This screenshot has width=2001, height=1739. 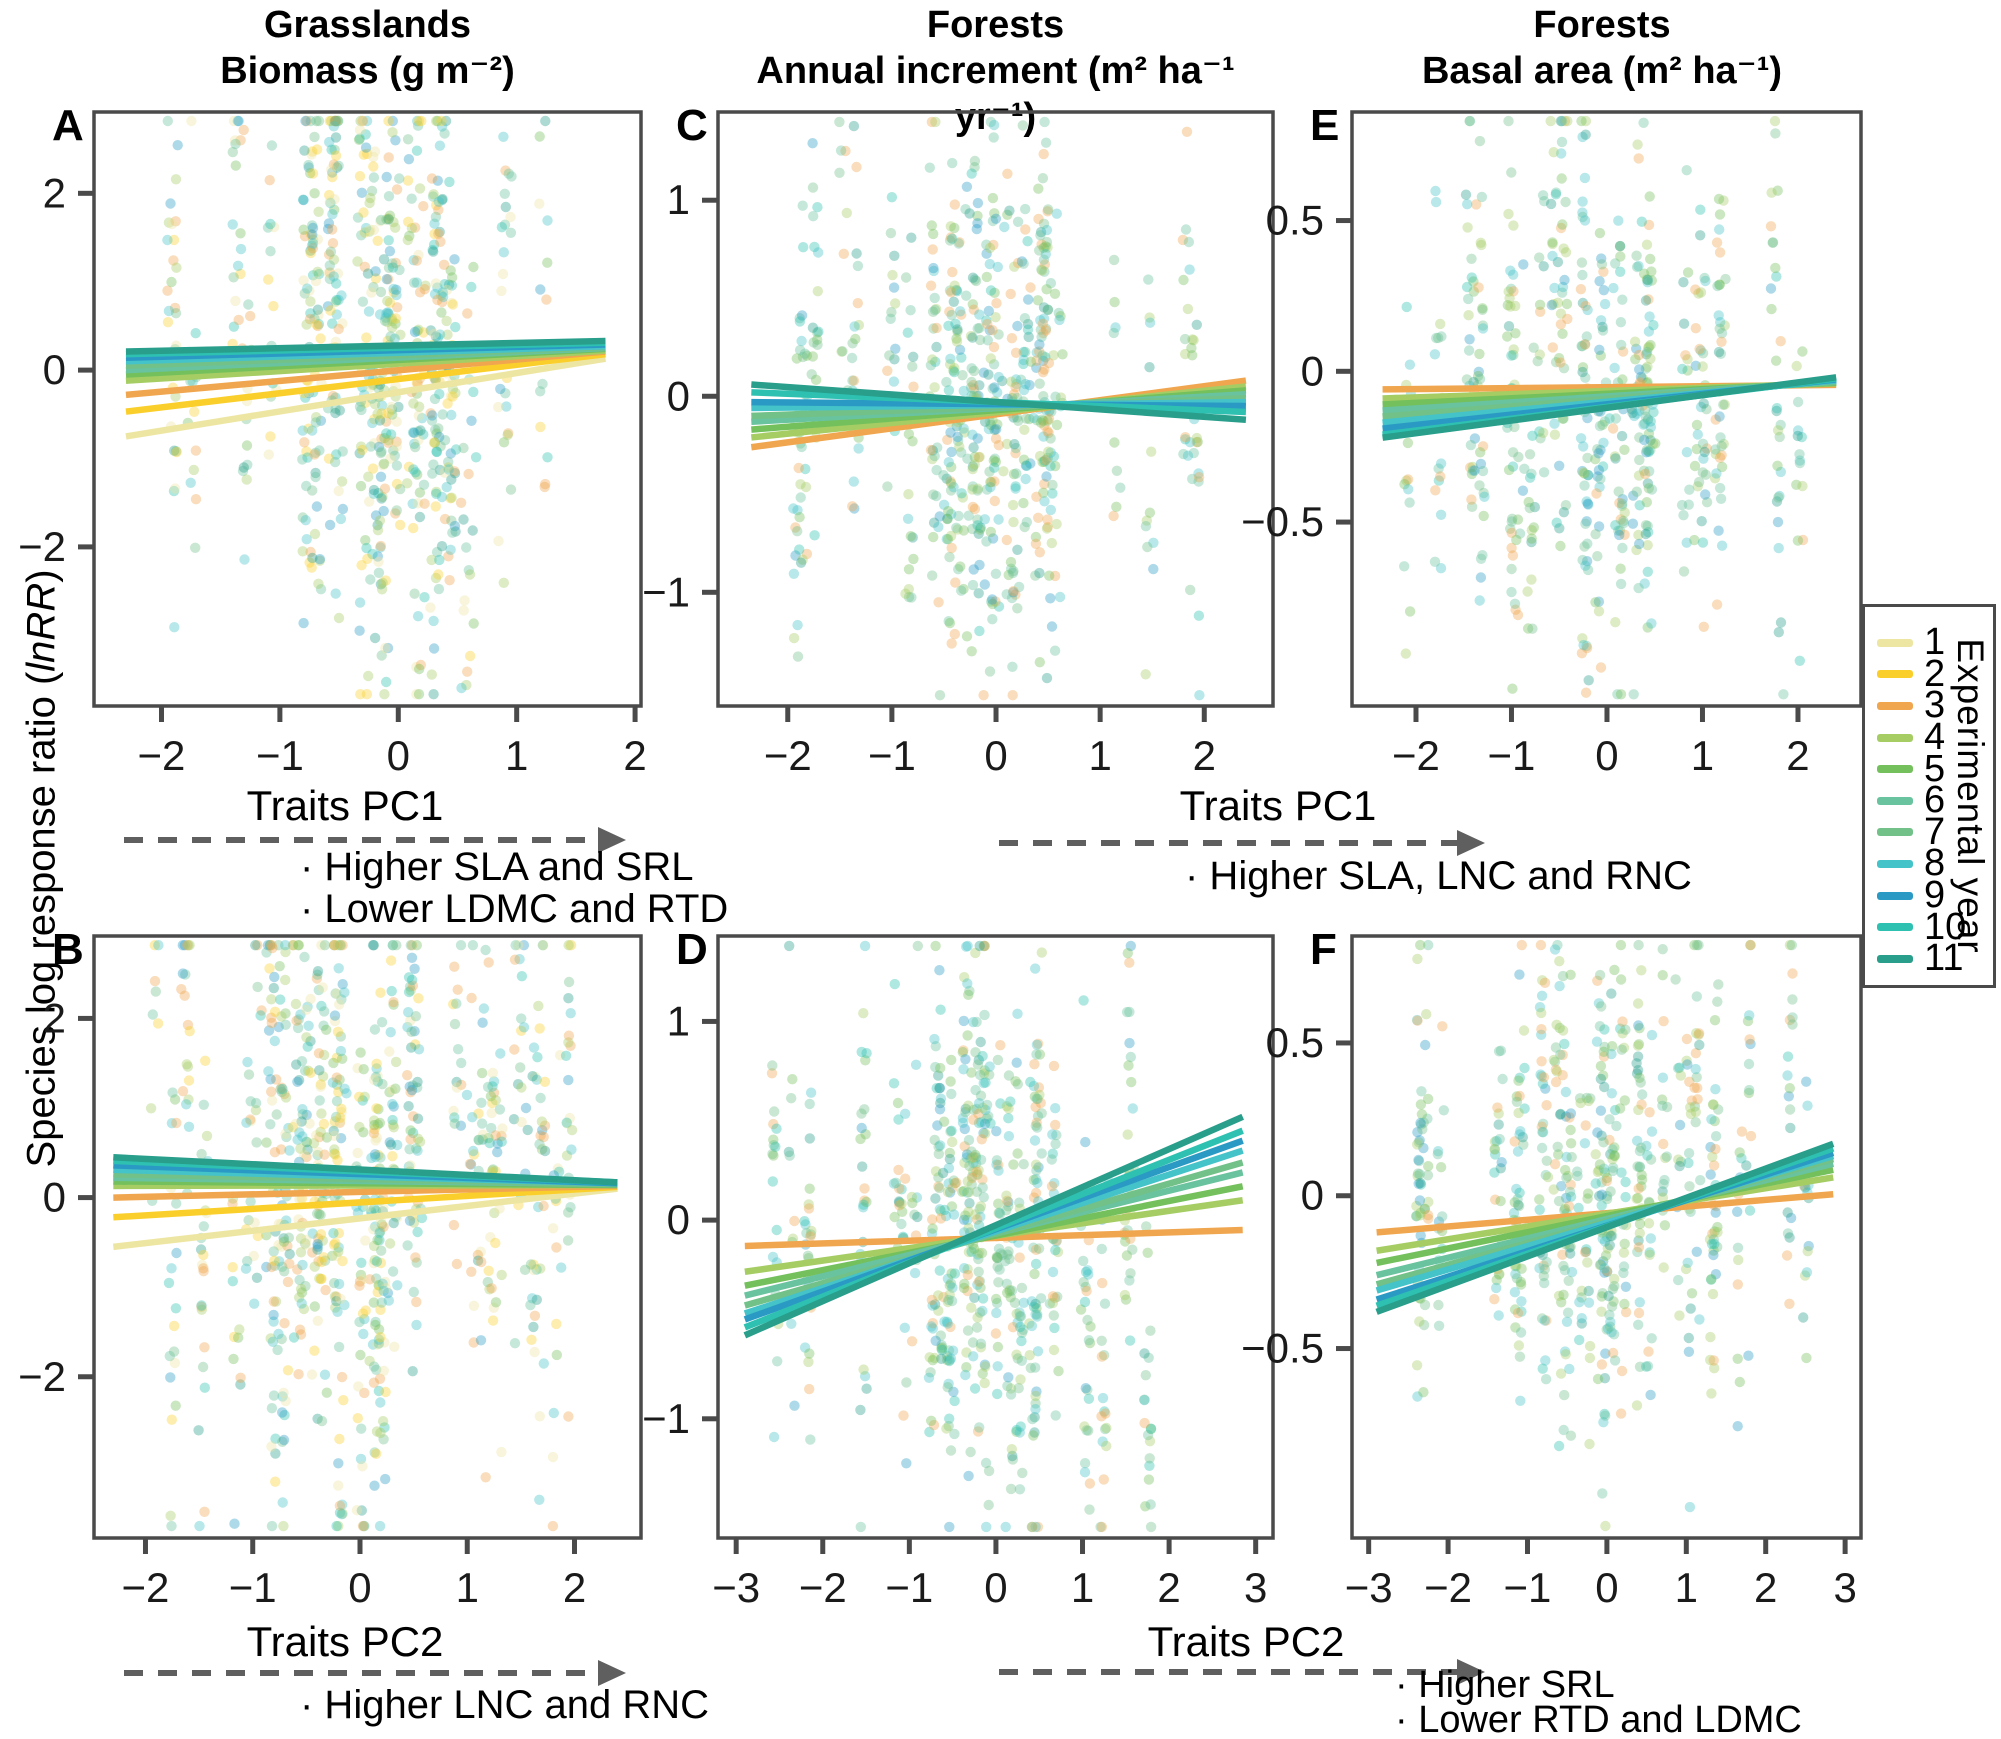 I want to click on y-axis-ticks: 2 0 −2, so click(x=56, y=1197).